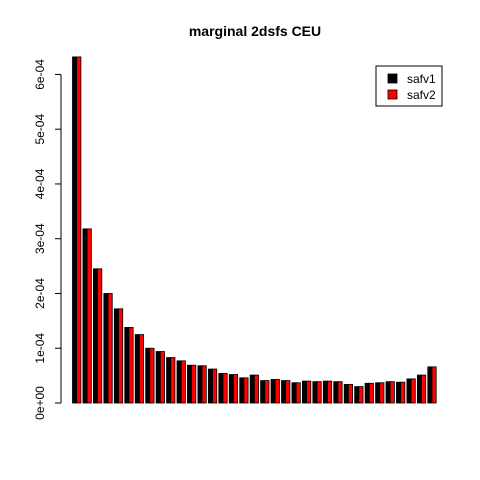  I want to click on y-tick-label: 2e-04, so click(40, 293).